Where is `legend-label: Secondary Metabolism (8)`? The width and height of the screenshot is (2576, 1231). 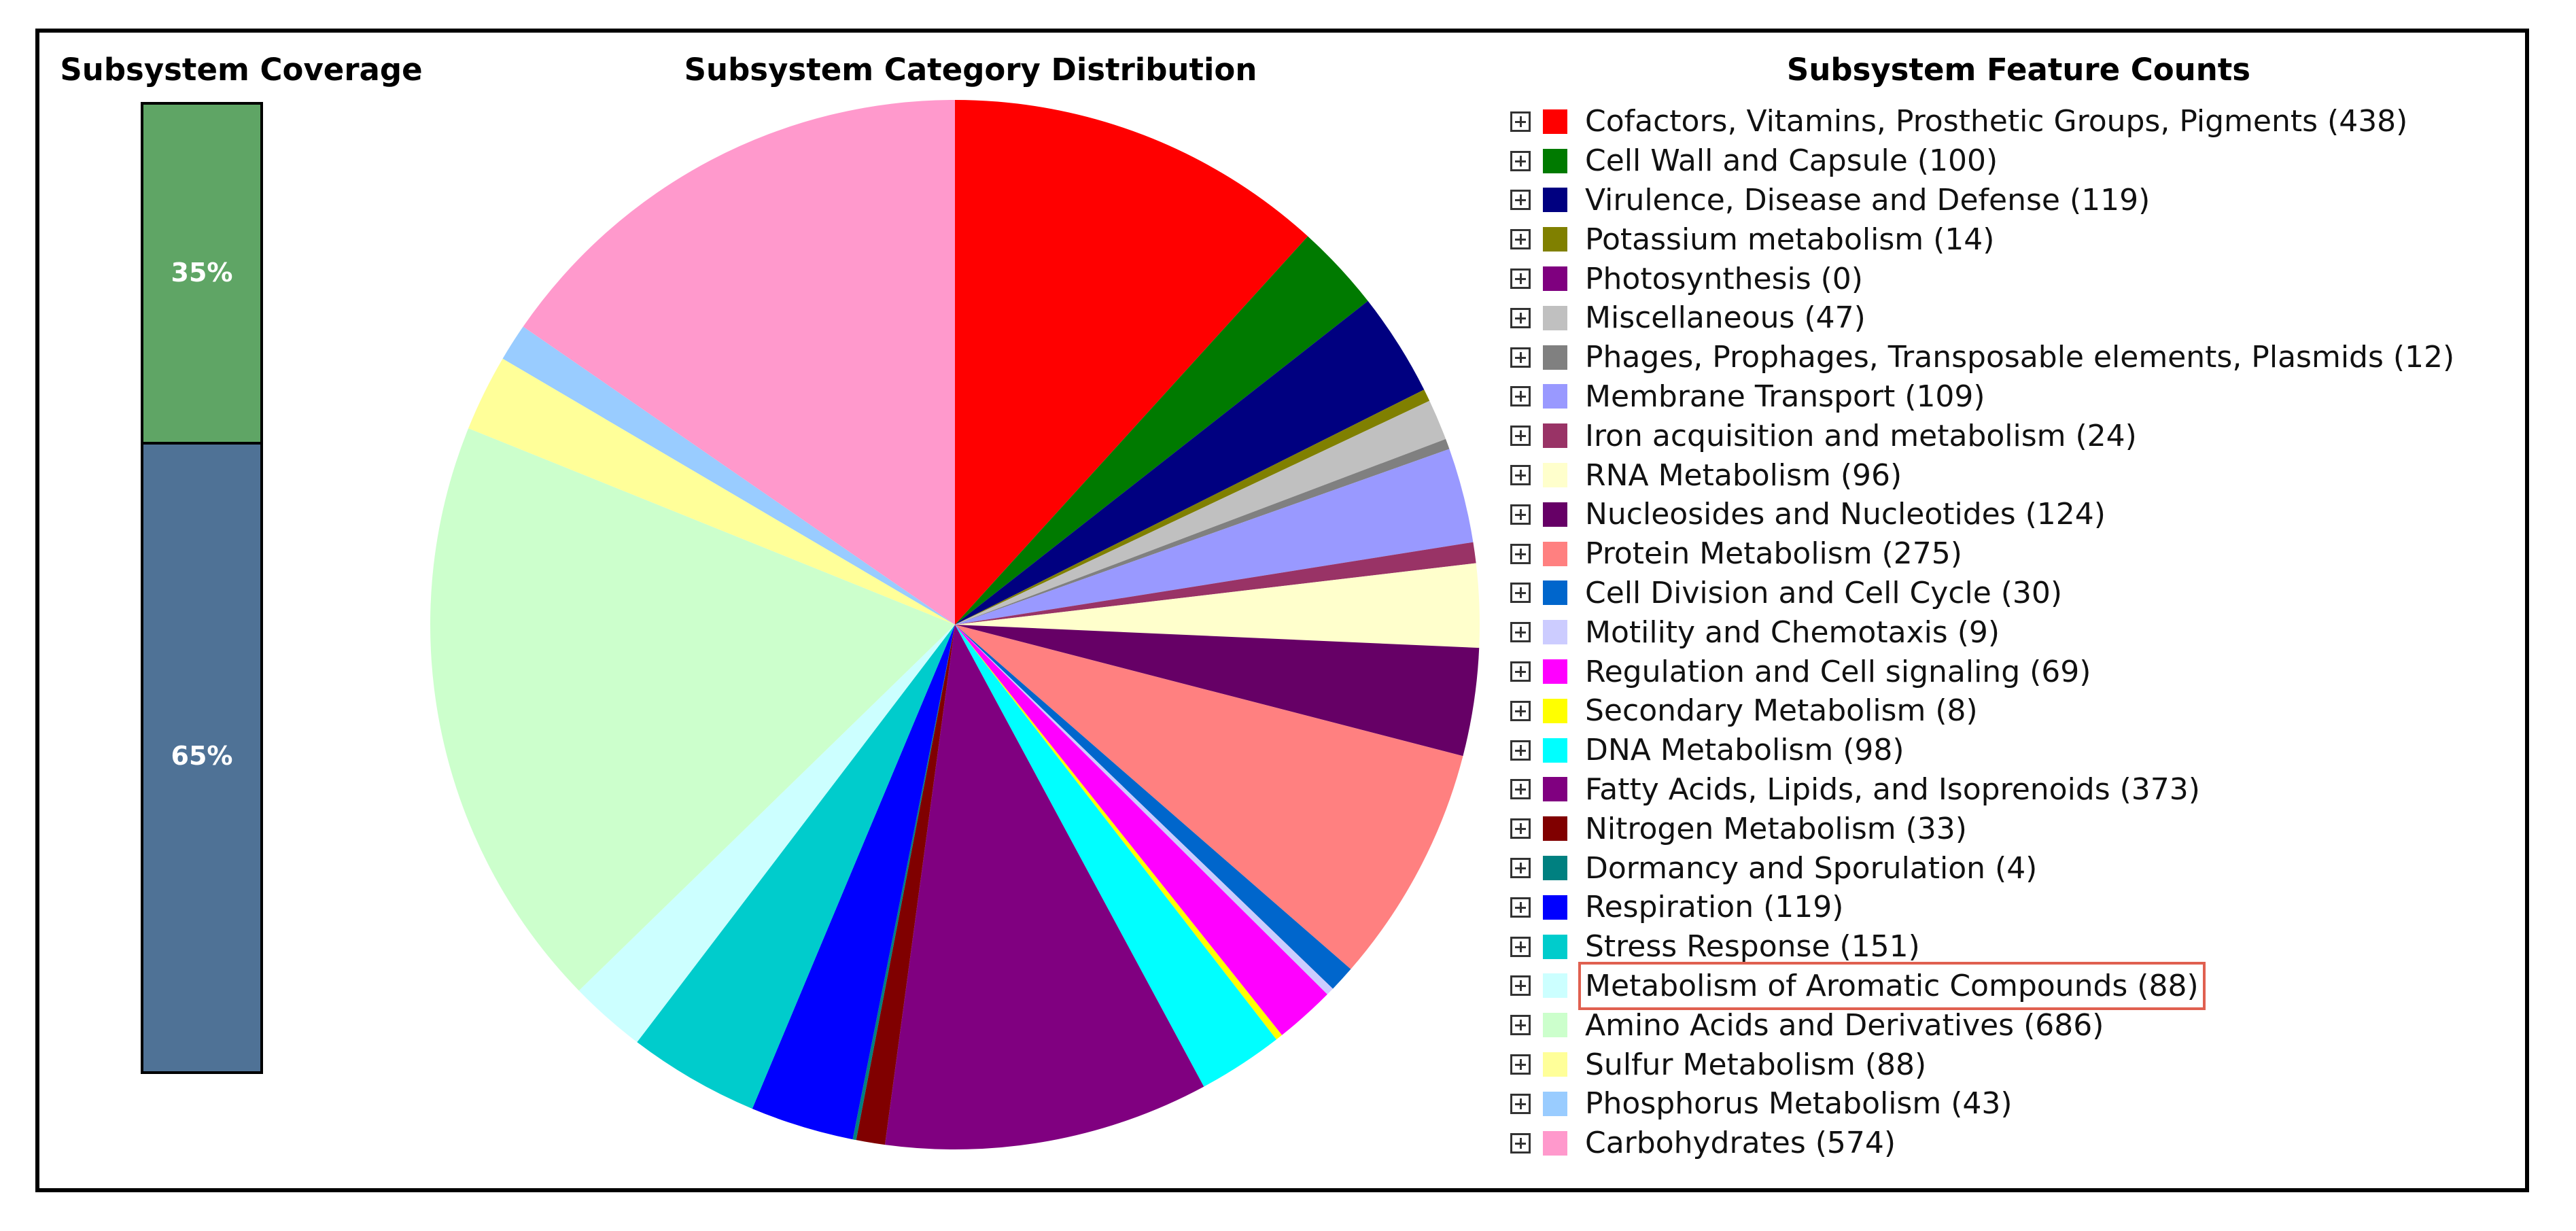
legend-label: Secondary Metabolism (8) is located at coordinates (1781, 711).